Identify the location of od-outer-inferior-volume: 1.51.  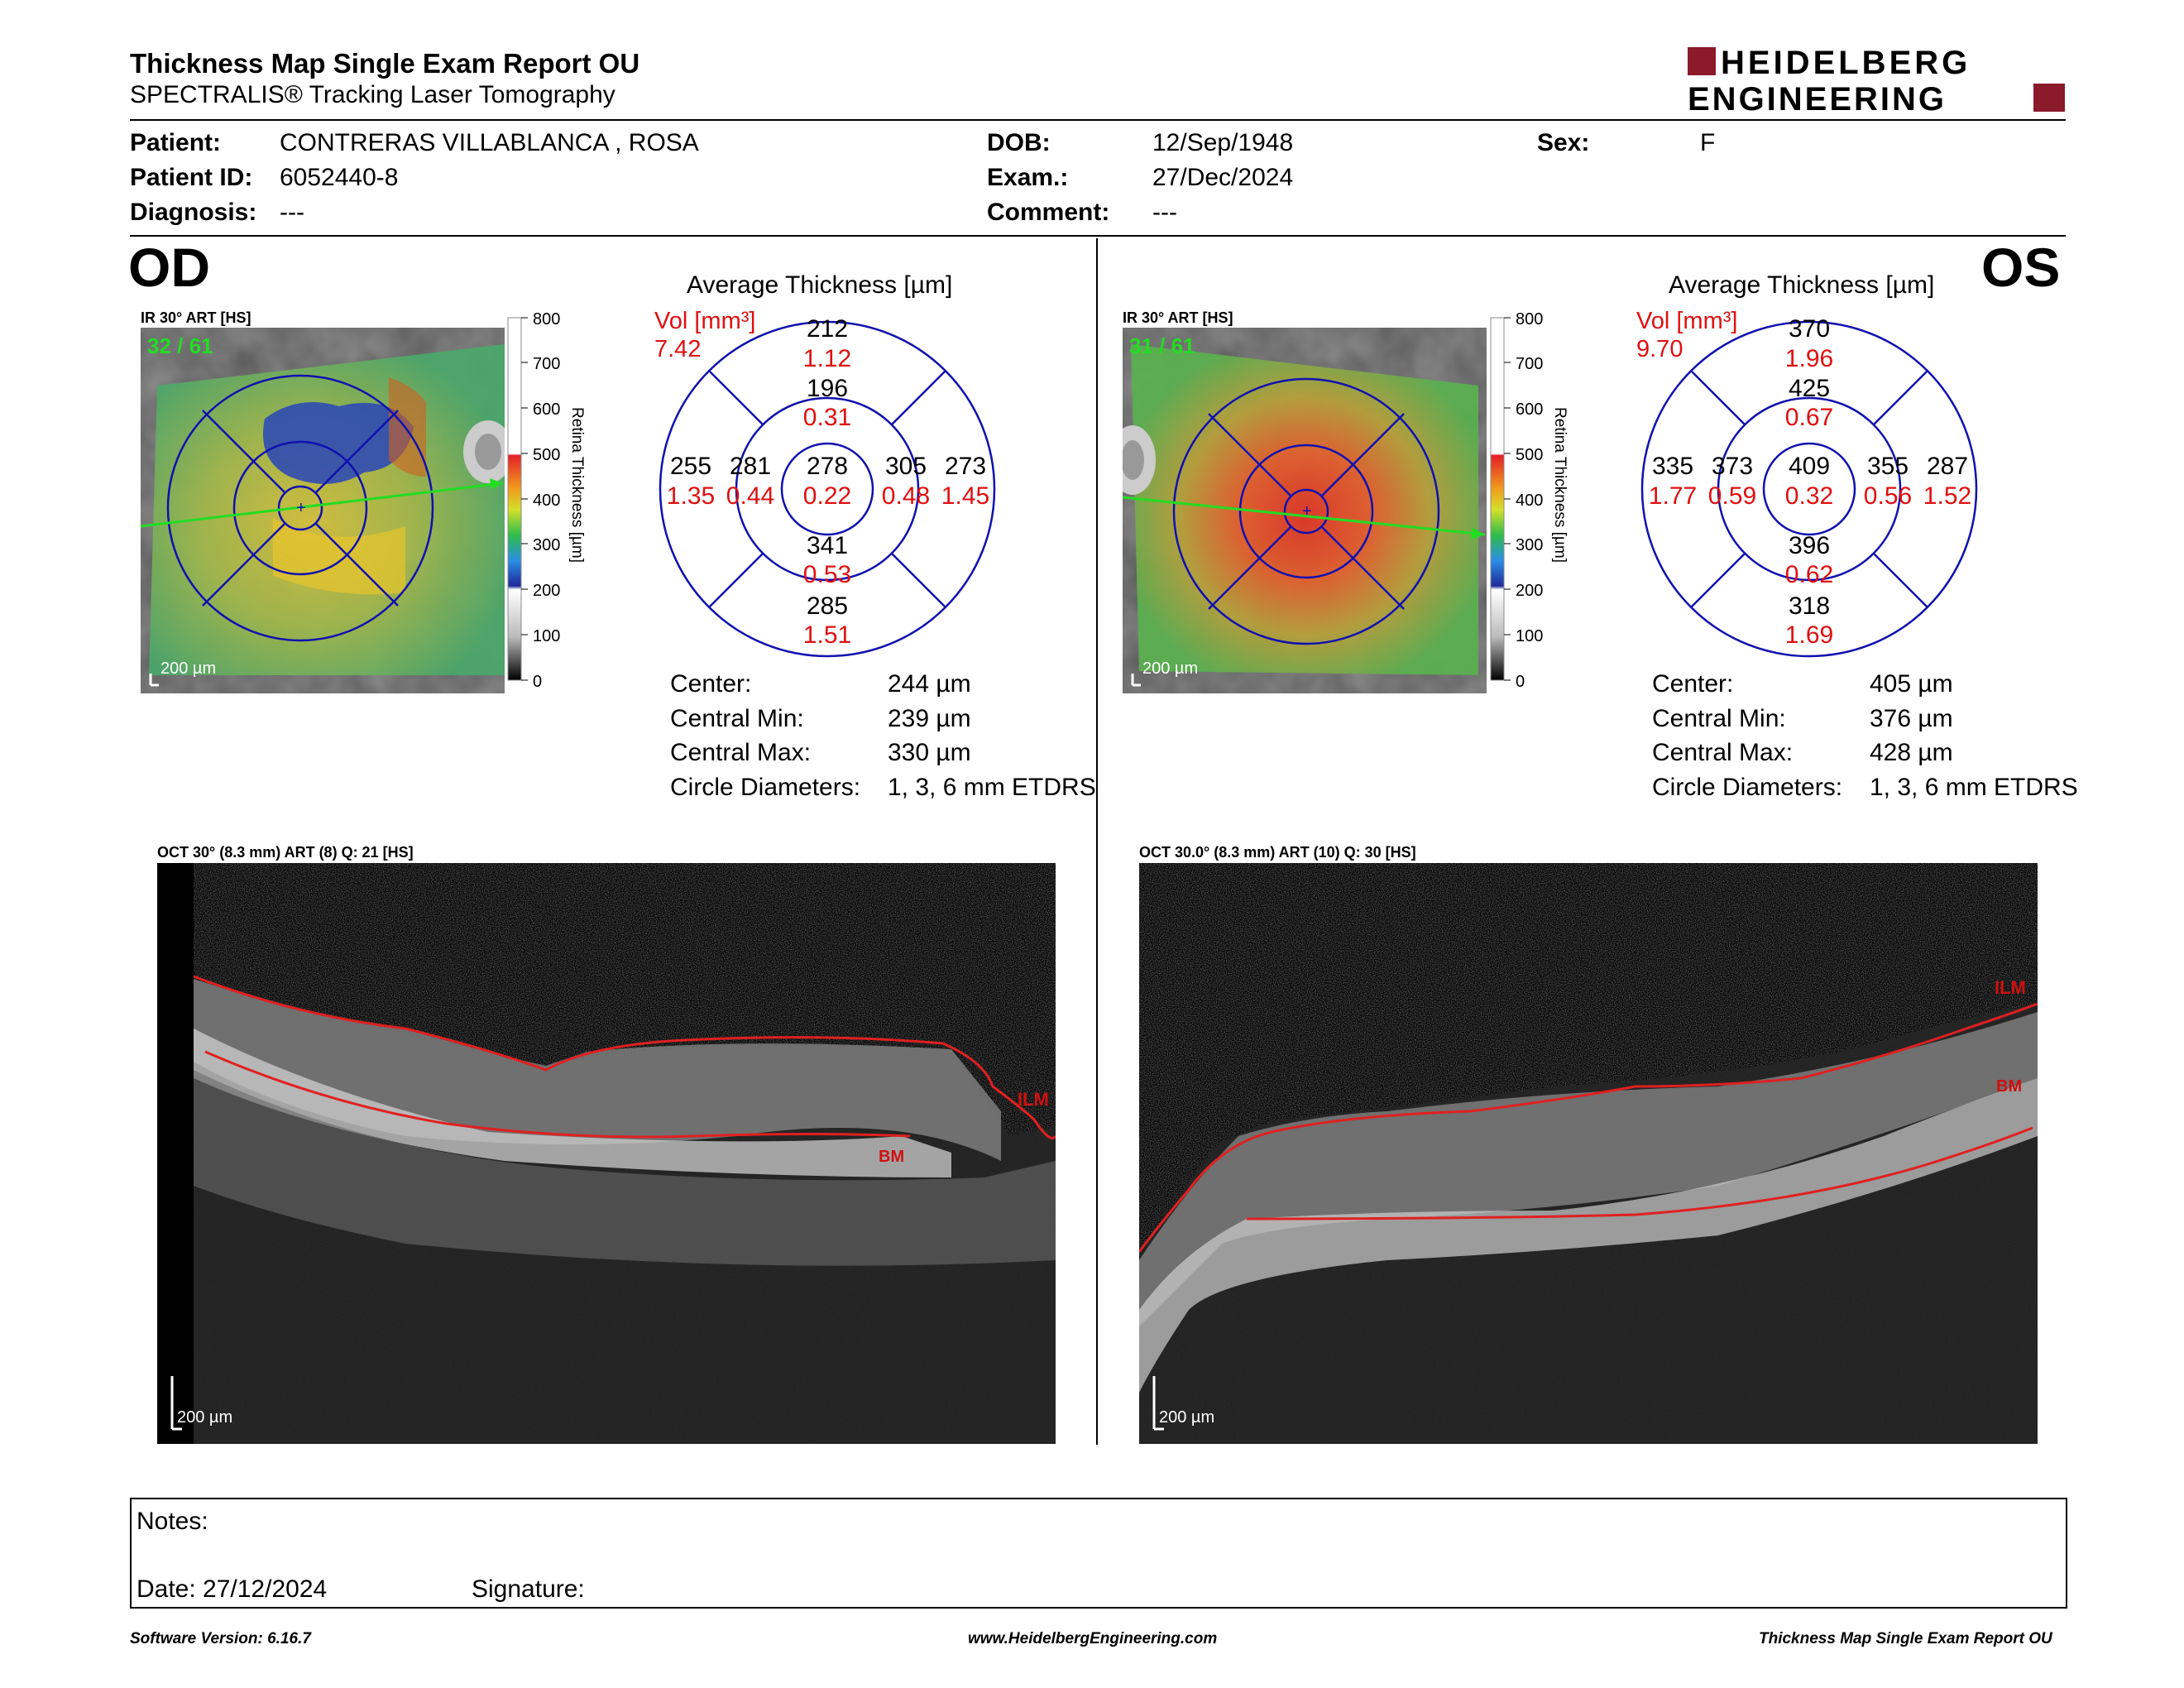
(827, 635).